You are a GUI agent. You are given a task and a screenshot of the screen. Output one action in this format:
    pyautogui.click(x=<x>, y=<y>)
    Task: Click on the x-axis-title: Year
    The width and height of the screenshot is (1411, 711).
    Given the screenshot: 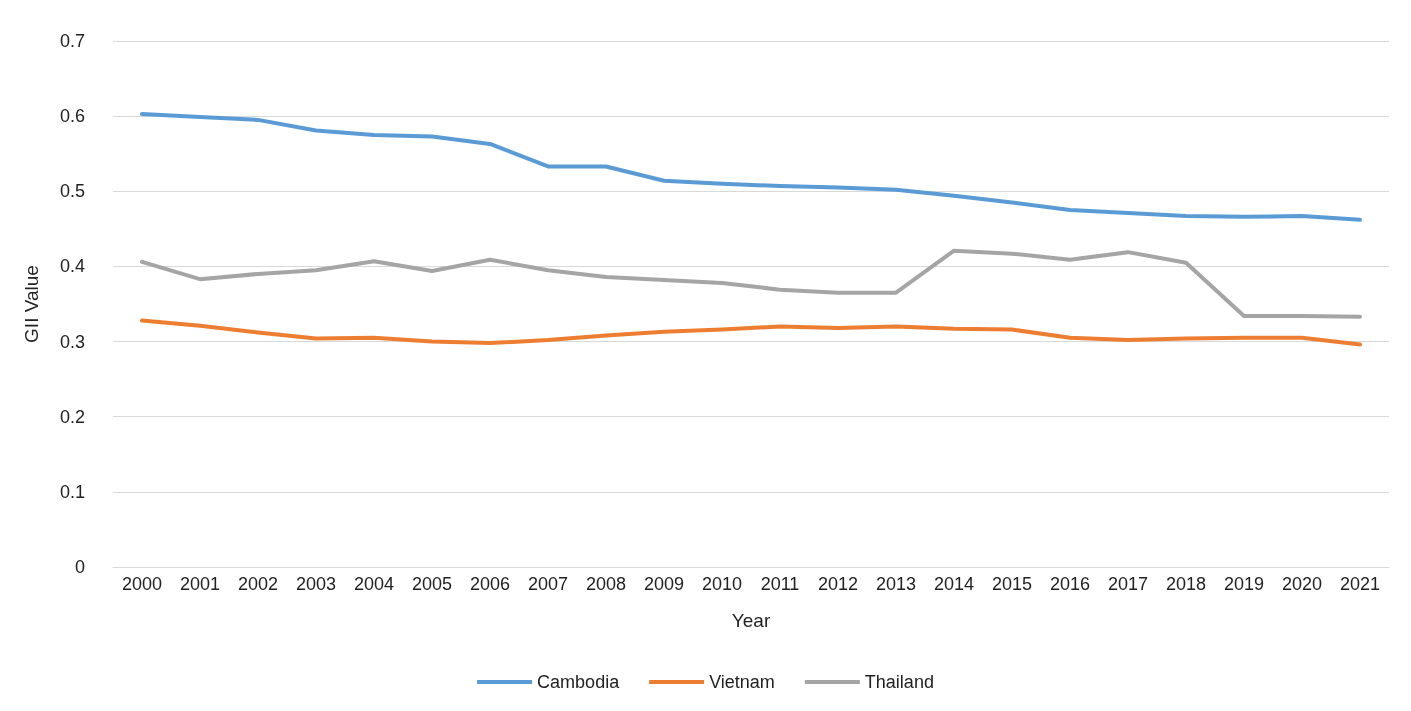 What is the action you would take?
    pyautogui.click(x=751, y=620)
    